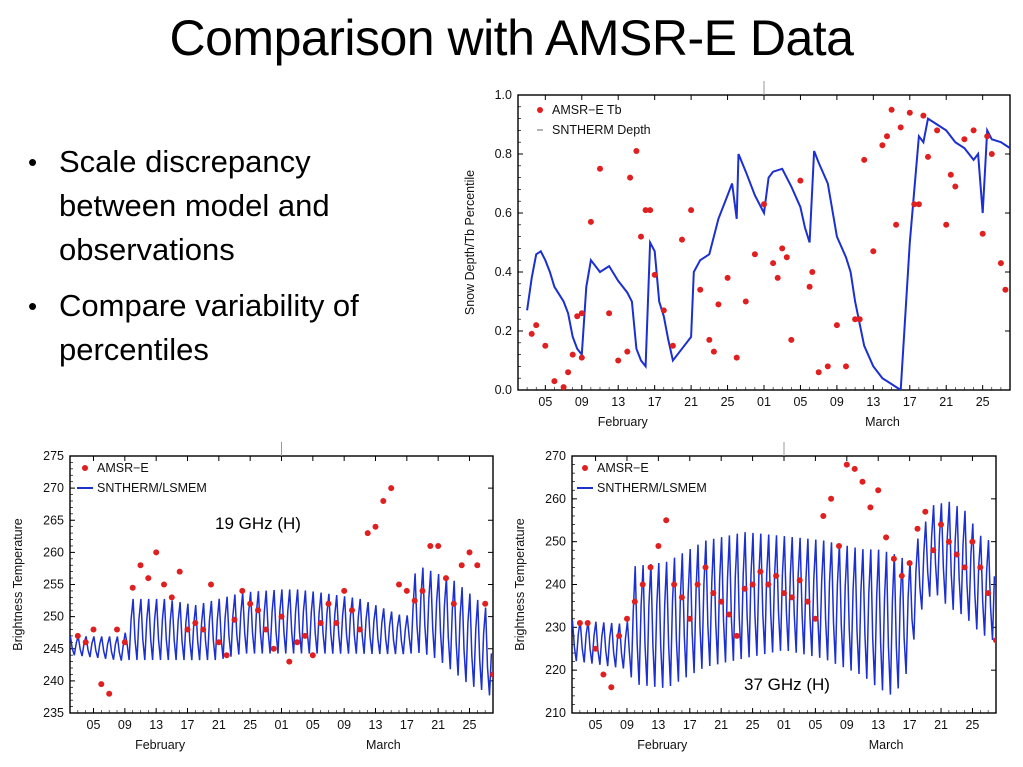 This screenshot has height=767, width=1023. Describe the element at coordinates (53, 681) in the screenshot. I see `y-tick-label: 240` at that location.